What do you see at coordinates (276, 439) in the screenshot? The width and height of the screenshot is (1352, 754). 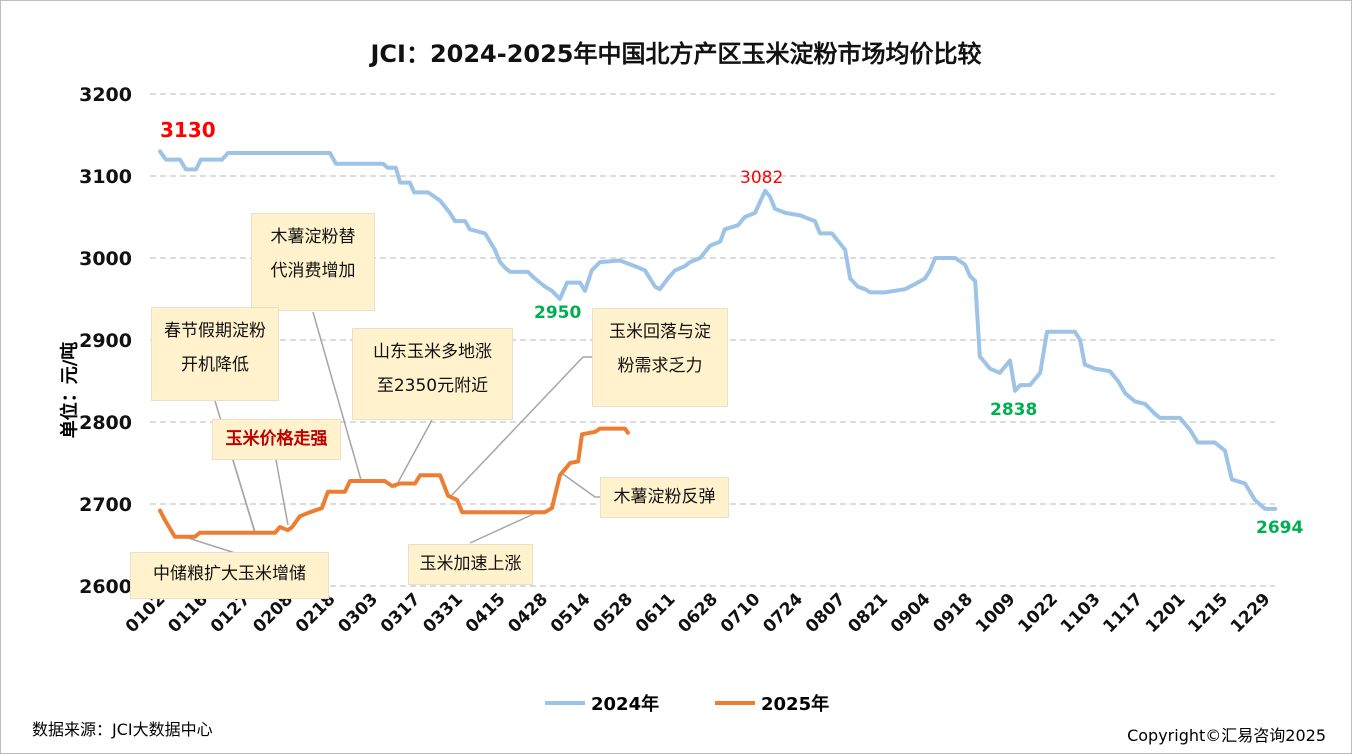 I see `annotation-corn-strong: 玉米价格走强` at bounding box center [276, 439].